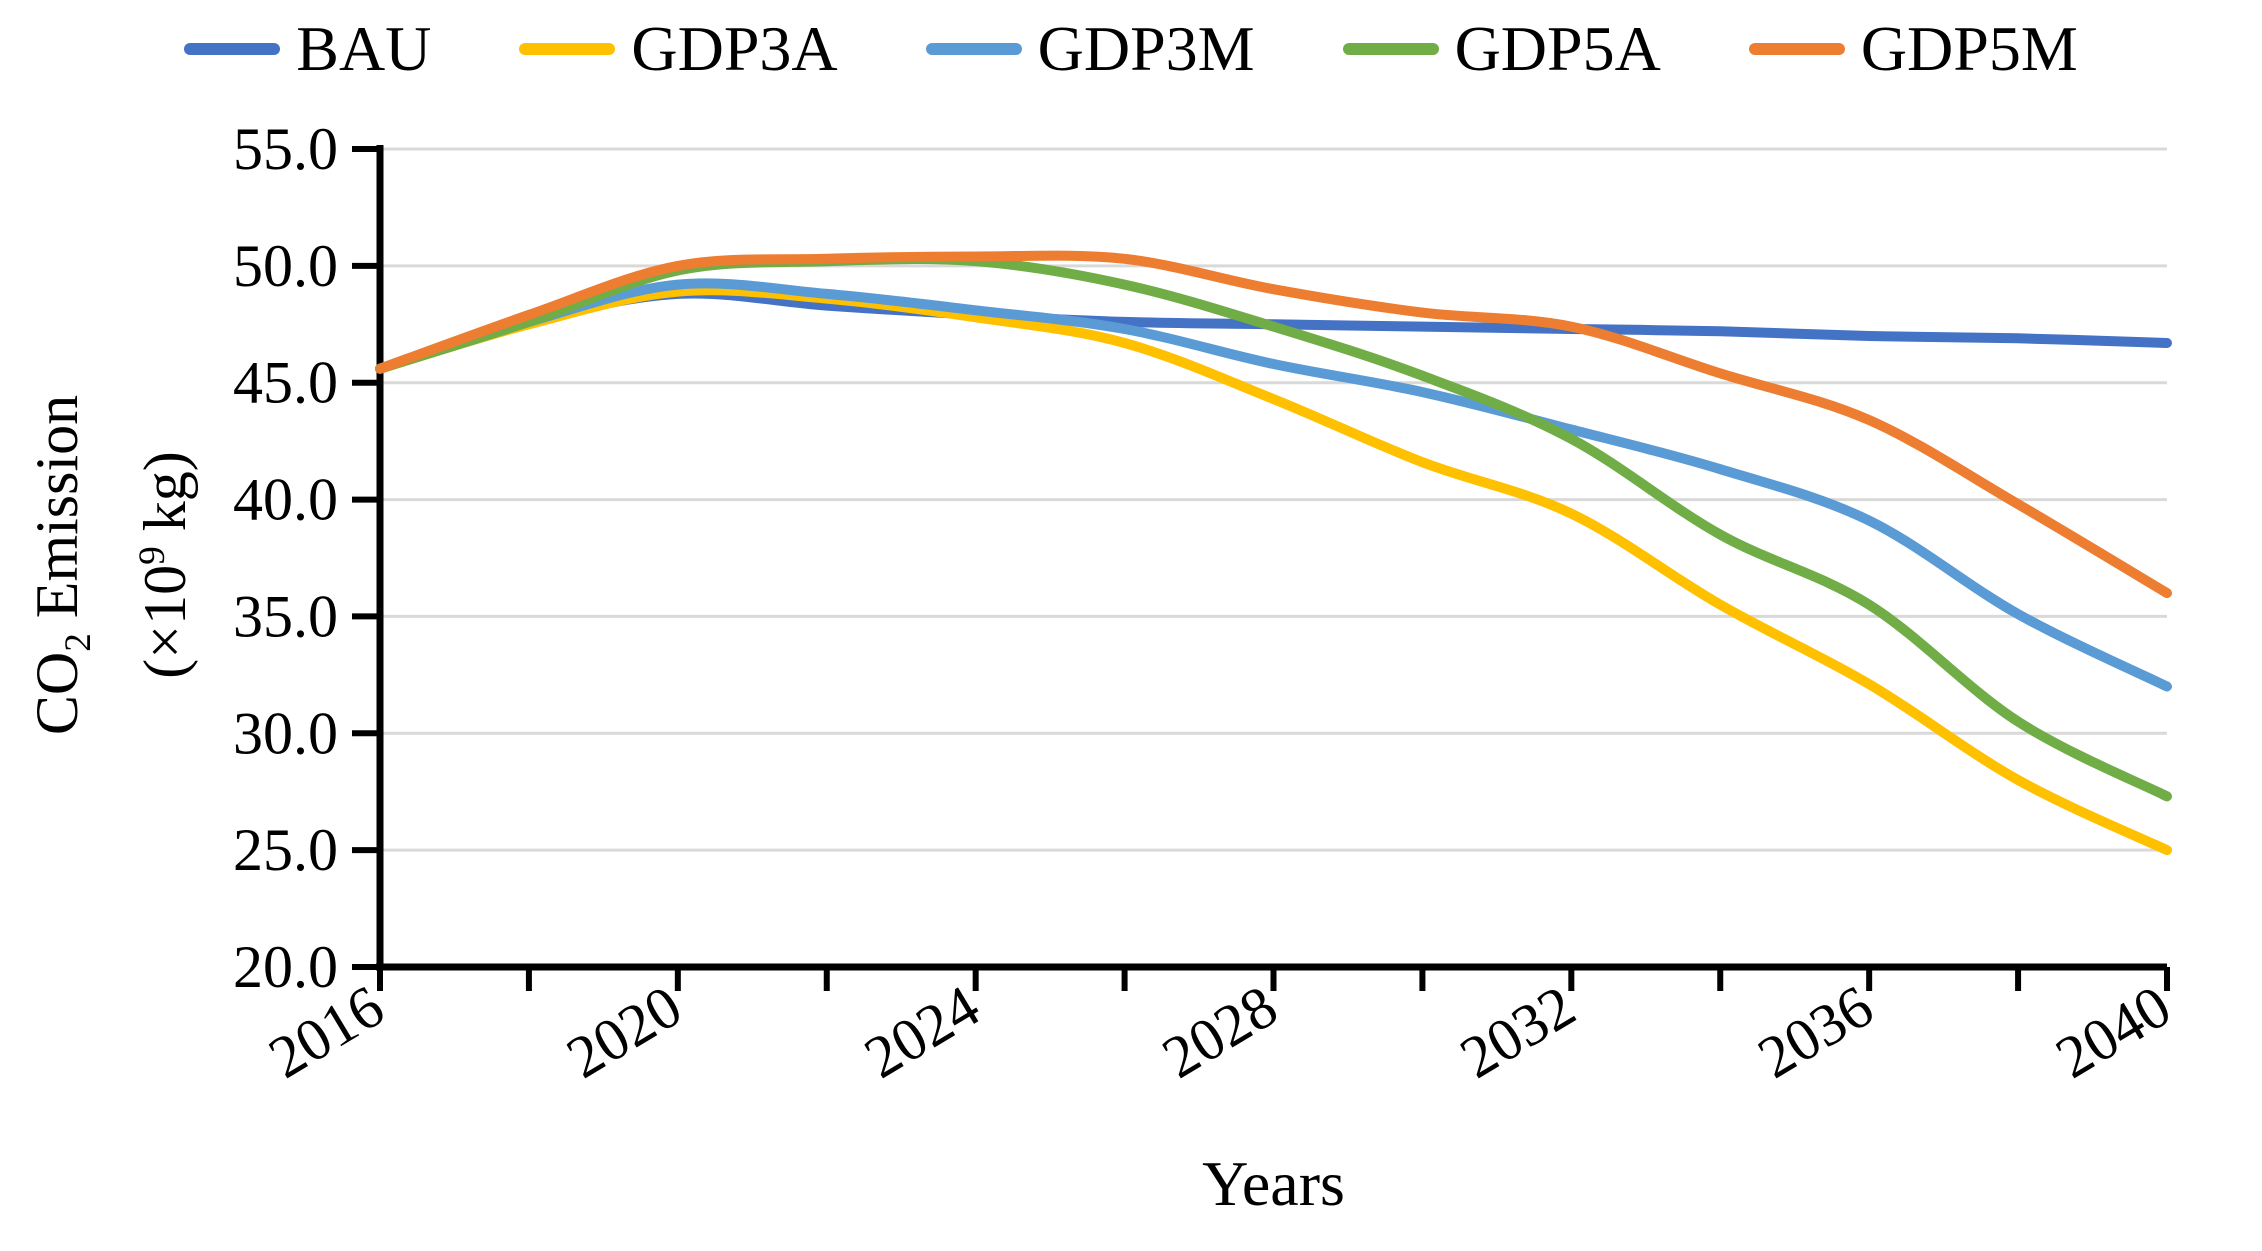  What do you see at coordinates (1815, 1032) in the screenshot?
I see `x-tick-label: 2036` at bounding box center [1815, 1032].